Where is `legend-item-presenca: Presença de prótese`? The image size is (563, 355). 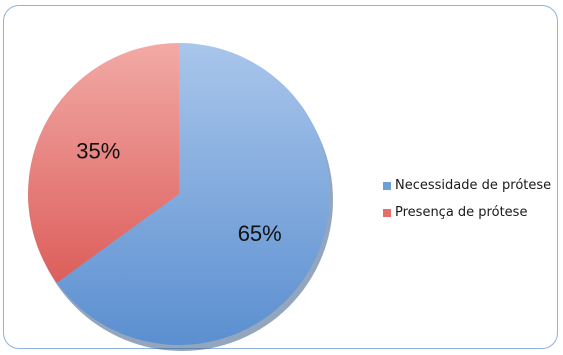
legend-item-presenca: Presença de prótese is located at coordinates (467, 212).